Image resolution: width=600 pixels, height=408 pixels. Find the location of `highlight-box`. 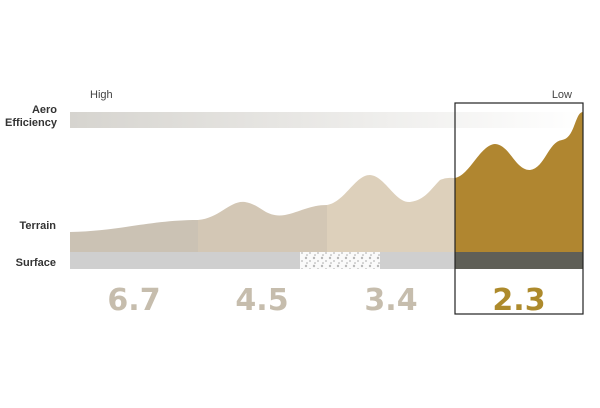

highlight-box is located at coordinates (519, 208).